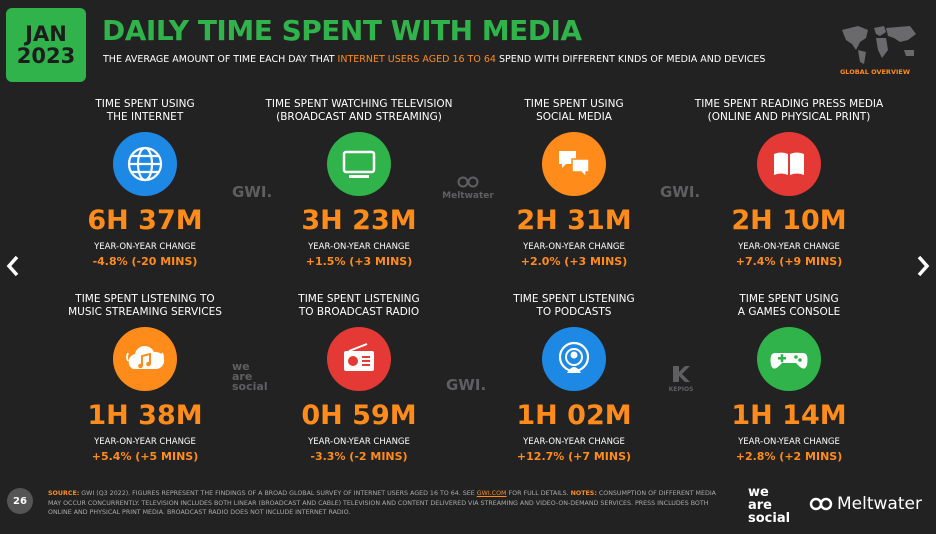 The width and height of the screenshot is (936, 534). I want to click on yoy-change: -3.3% (-2 MINS), so click(359, 456).